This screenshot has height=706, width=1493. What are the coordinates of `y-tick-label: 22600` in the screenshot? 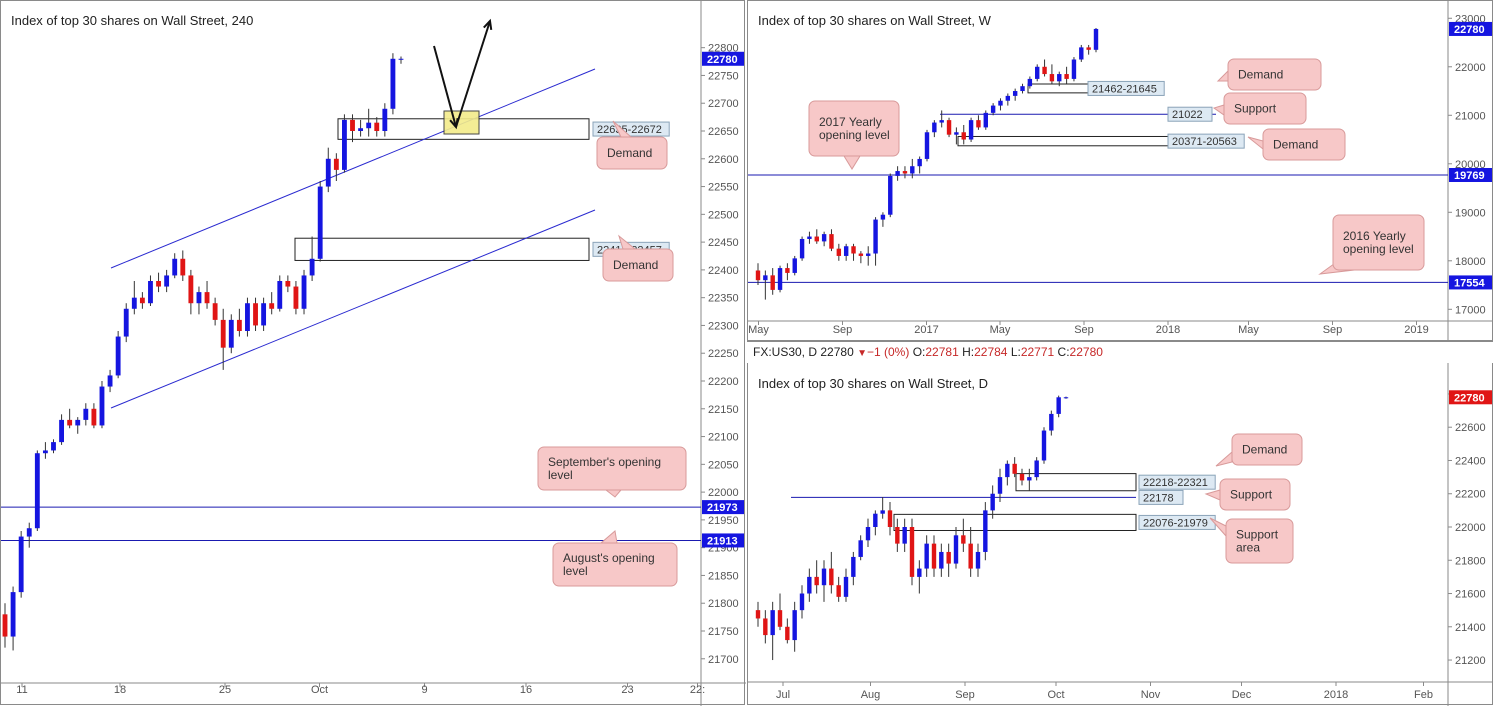 It's located at (1470, 428).